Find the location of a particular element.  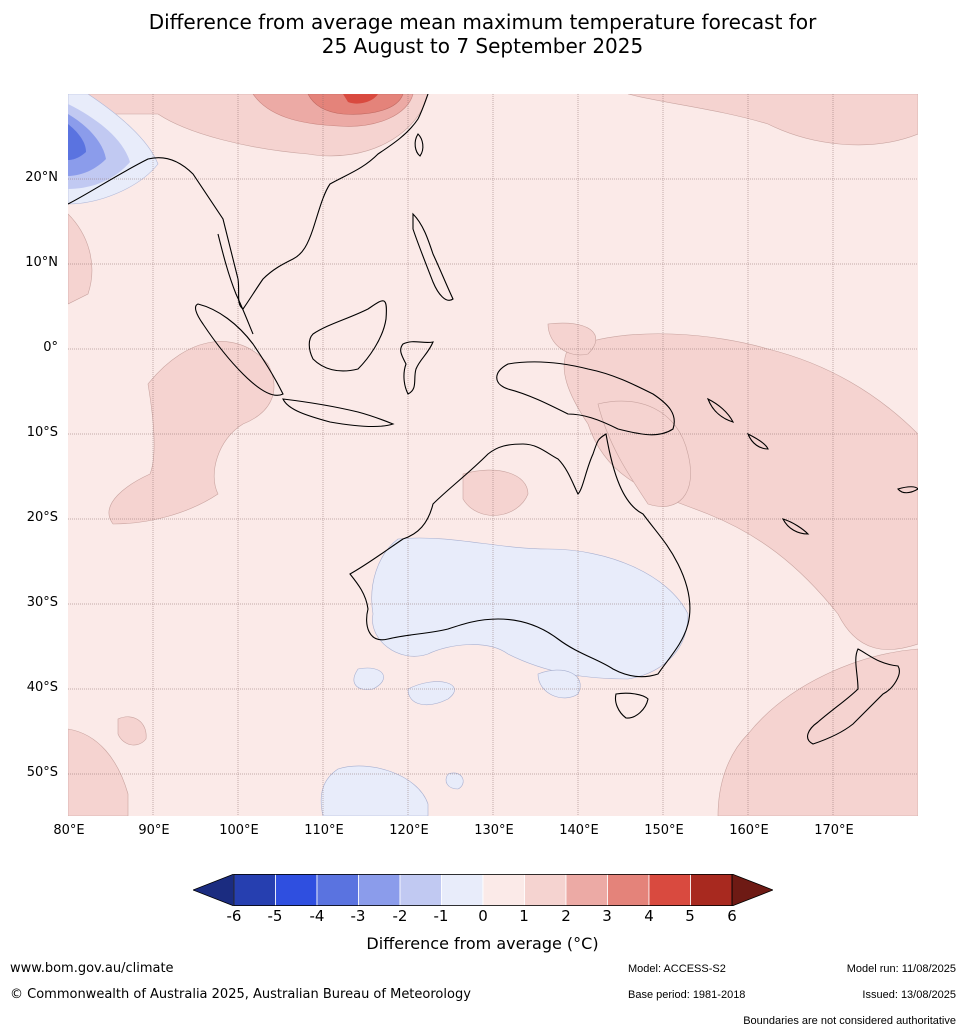

philippines-coastline is located at coordinates (433, 256).